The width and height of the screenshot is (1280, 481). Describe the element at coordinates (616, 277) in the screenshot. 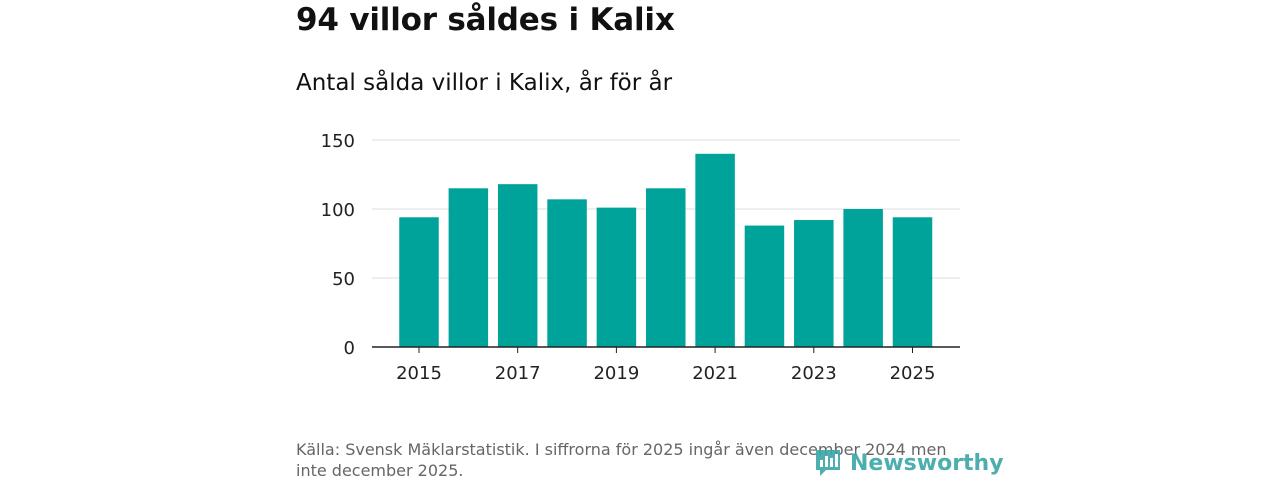

I see `bar-2019` at that location.